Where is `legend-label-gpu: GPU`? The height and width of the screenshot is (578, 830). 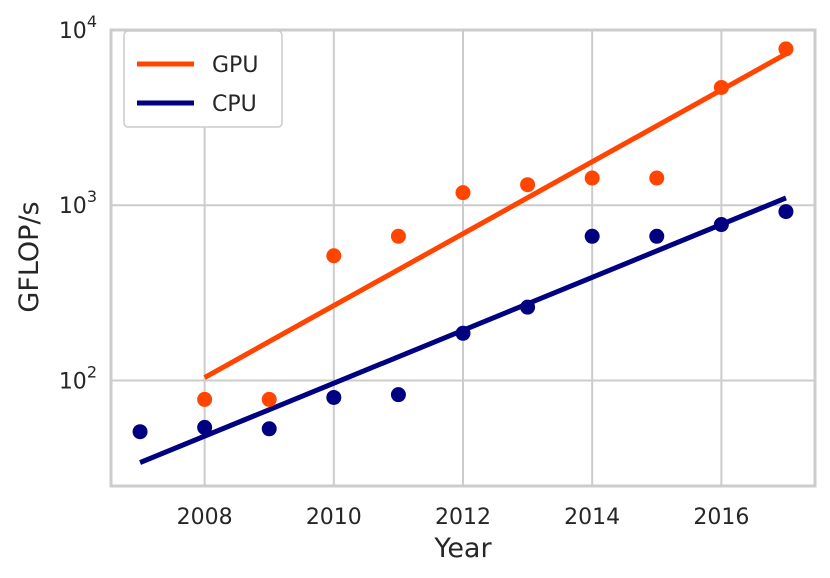 legend-label-gpu: GPU is located at coordinates (235, 65).